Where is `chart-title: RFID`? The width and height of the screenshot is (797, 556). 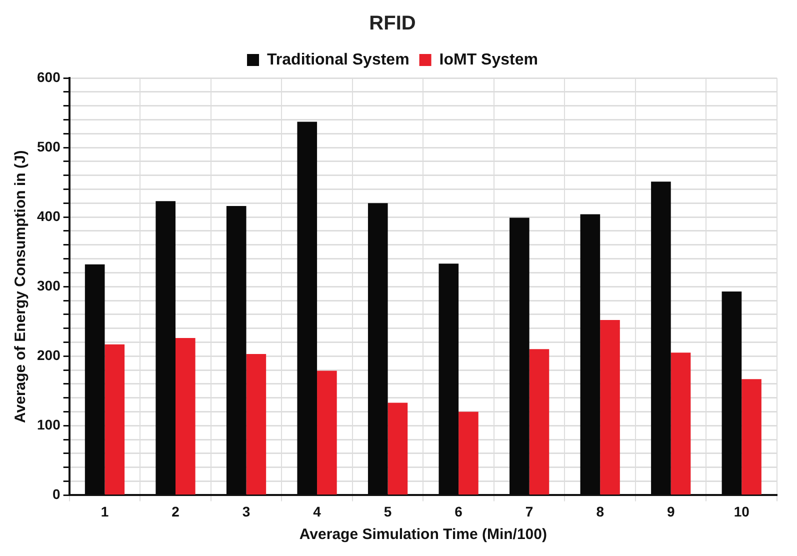 chart-title: RFID is located at coordinates (392, 23).